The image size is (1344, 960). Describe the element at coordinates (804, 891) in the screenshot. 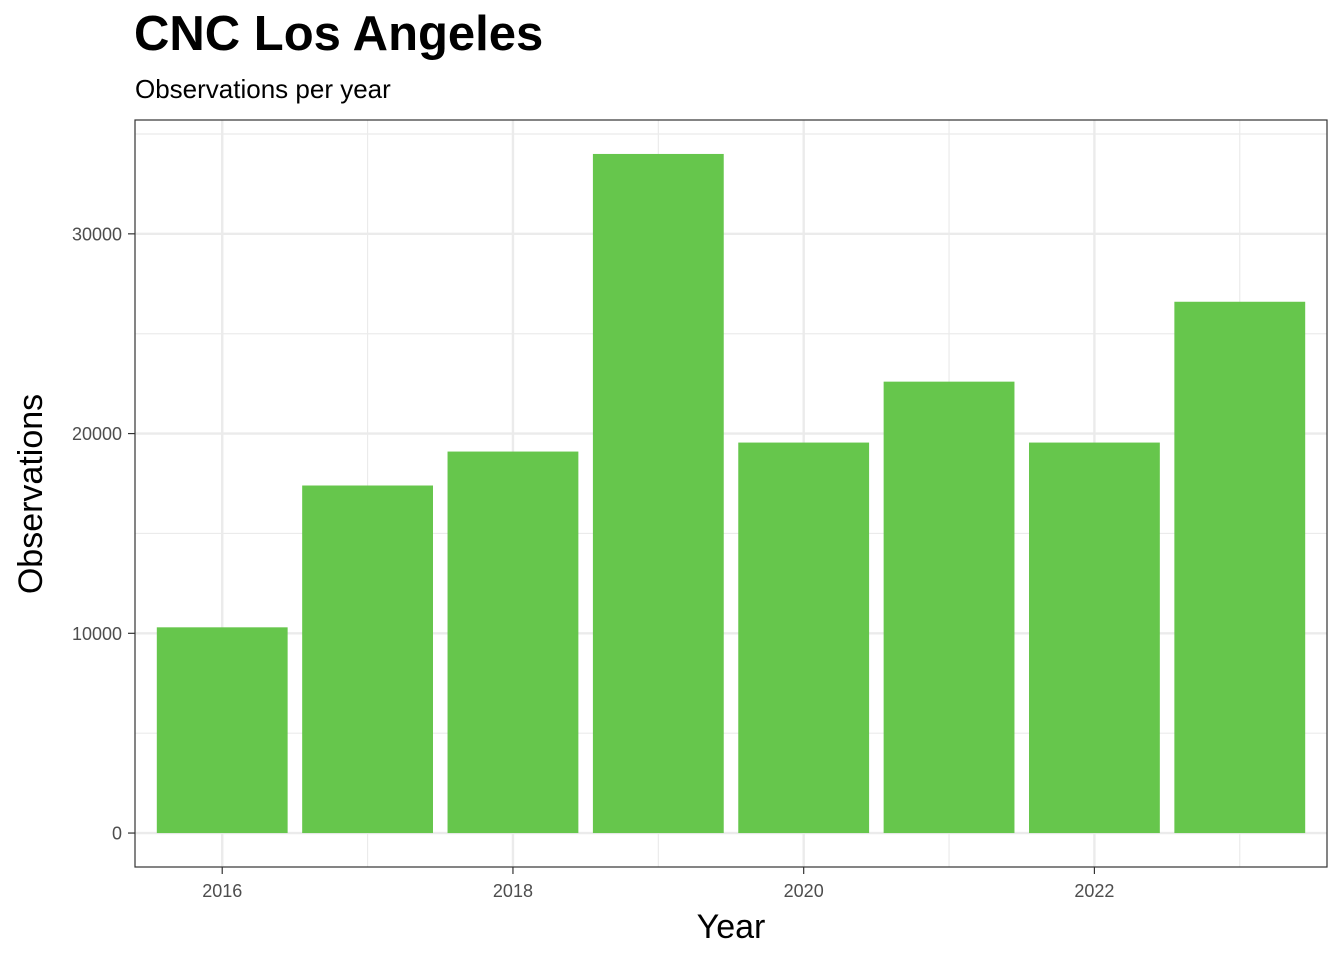

I see `x-tick-label: 2020` at that location.